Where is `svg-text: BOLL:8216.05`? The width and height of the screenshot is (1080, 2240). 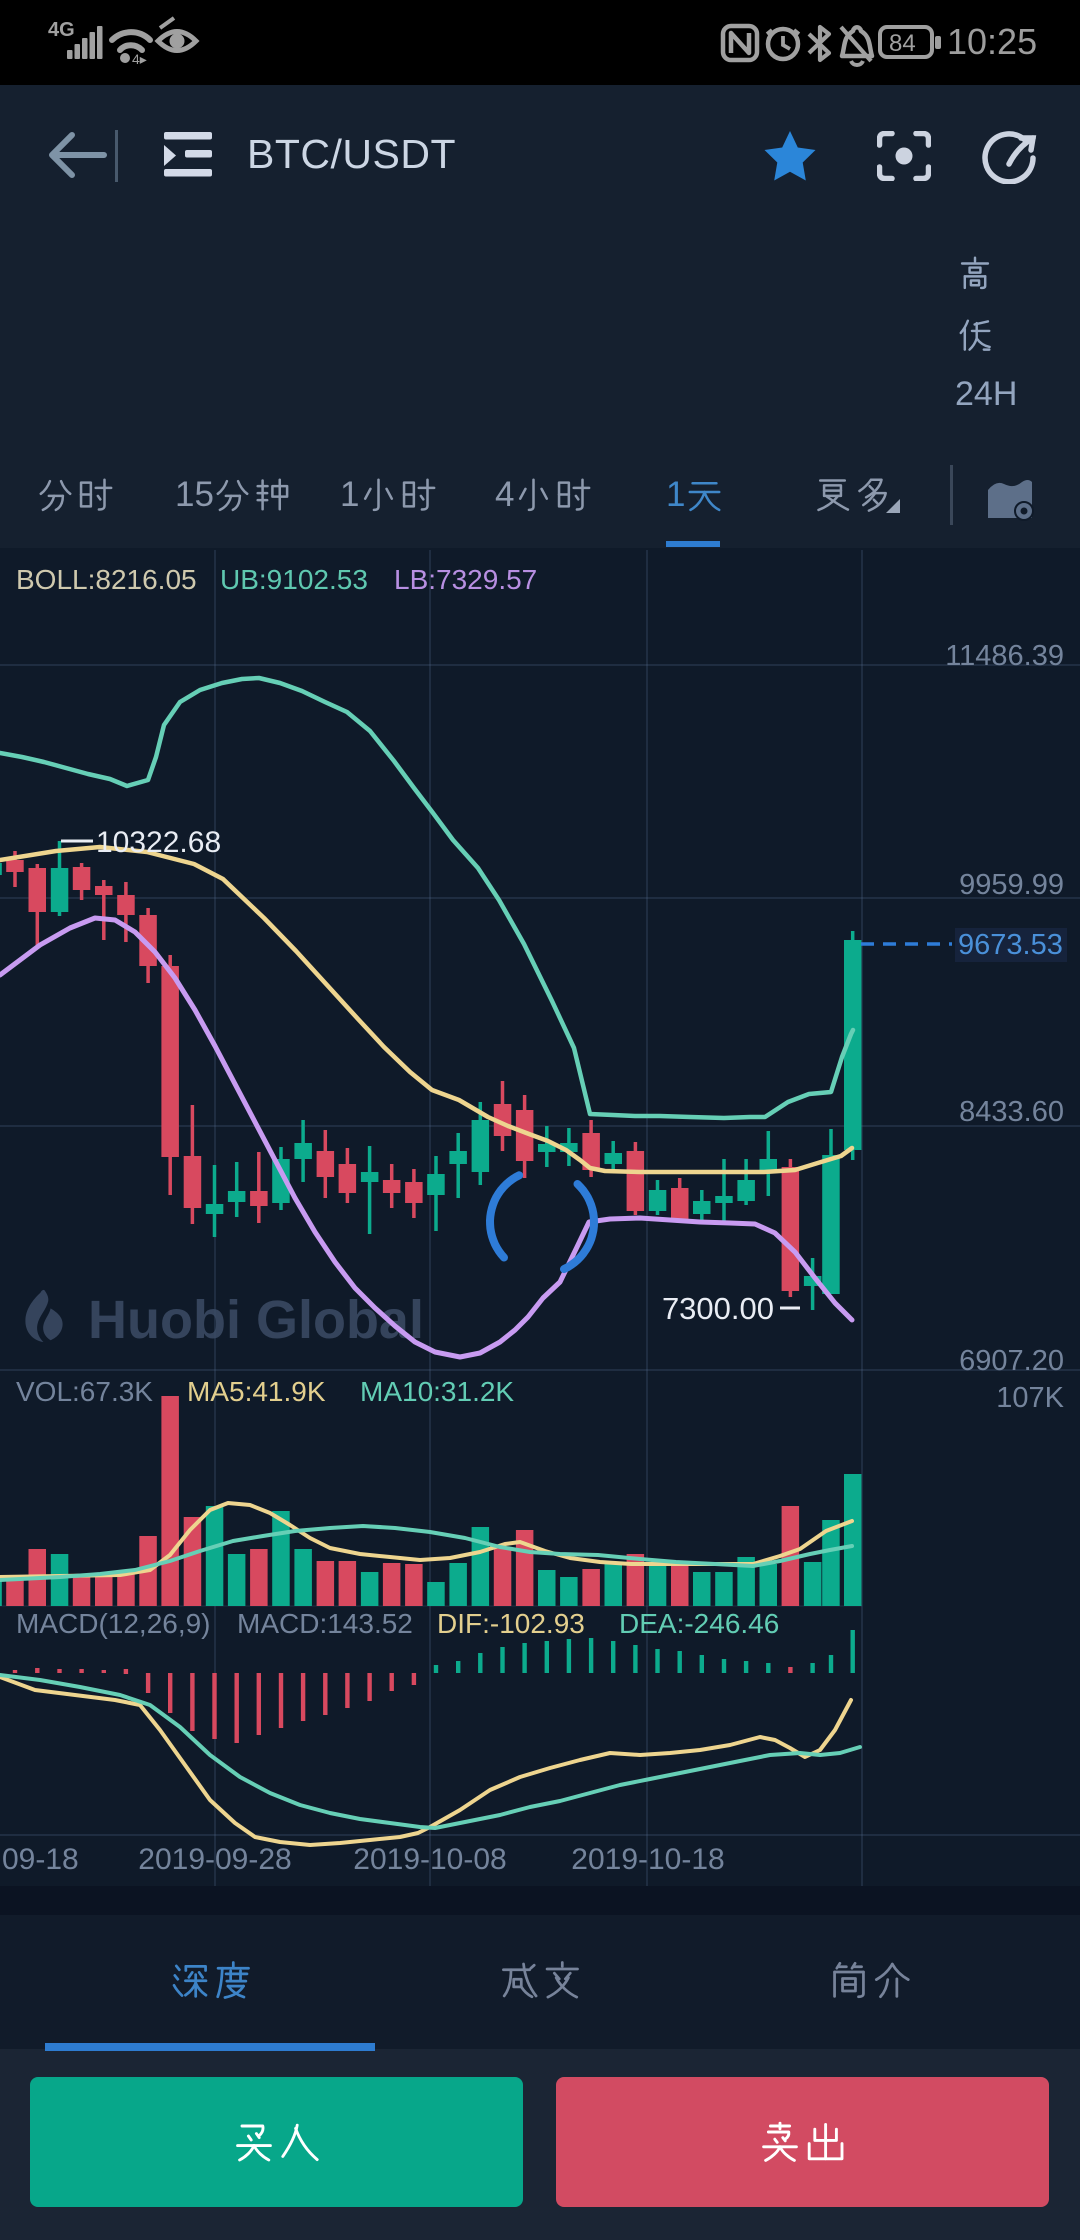 svg-text: BOLL:8216.05 is located at coordinates (106, 579).